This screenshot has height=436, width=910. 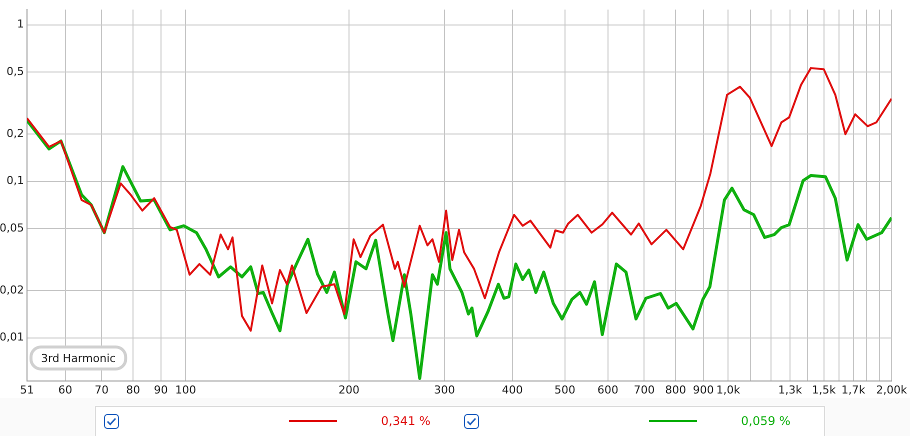 What do you see at coordinates (853, 389) in the screenshot?
I see `x-tick-label: 1,7k` at bounding box center [853, 389].